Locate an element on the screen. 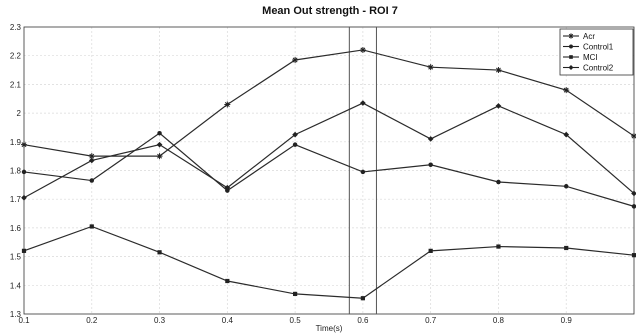 The width and height of the screenshot is (636, 334). y-tick-label: 2.2 is located at coordinates (16, 56).